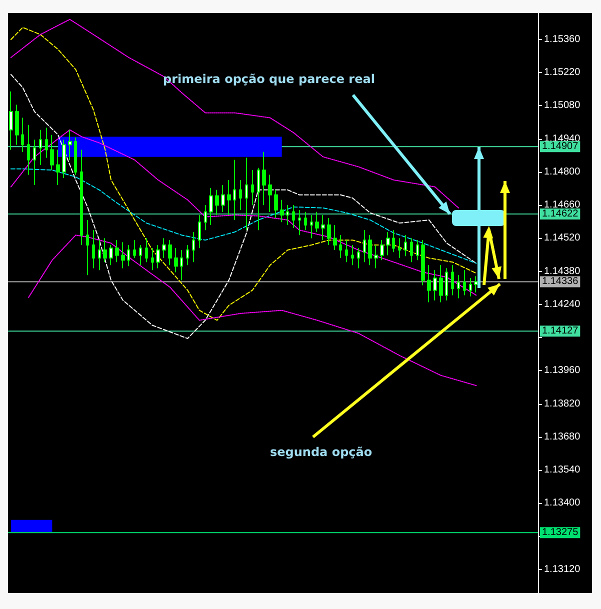  Describe the element at coordinates (562, 106) in the screenshot. I see `y-tick-label: 1.15080` at that location.